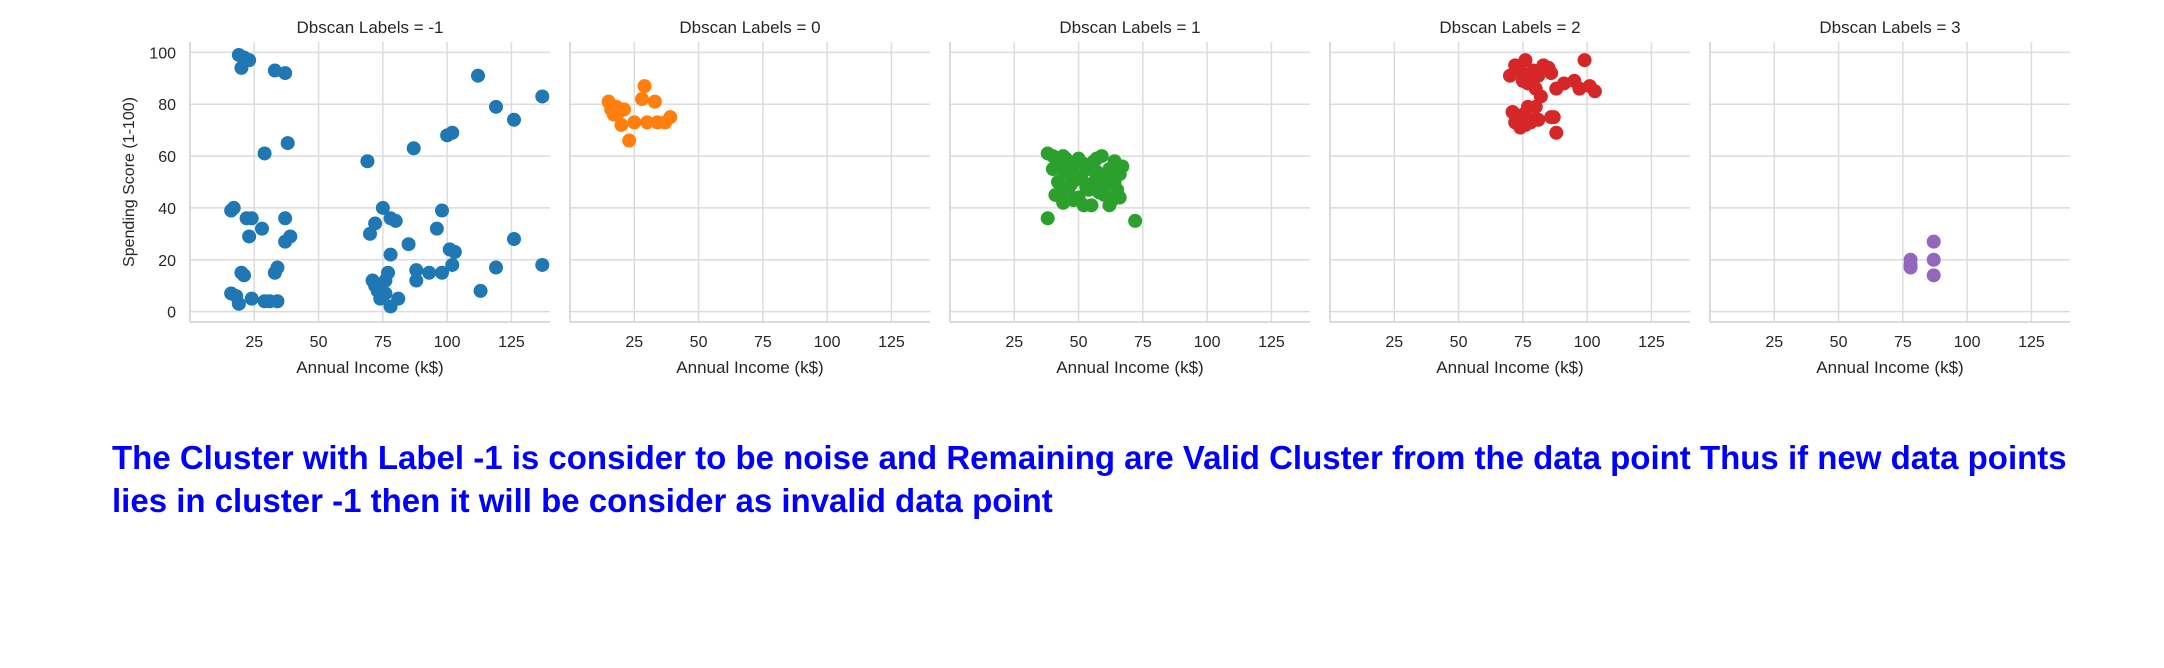 This screenshot has height=668, width=2164. Describe the element at coordinates (129, 182) in the screenshot. I see `y-axis-label: Spending Score (1-100)` at that location.